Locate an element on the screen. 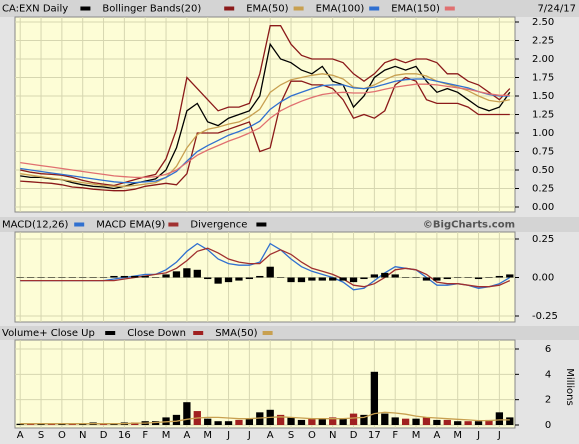 The height and width of the screenshot is (444, 579). legend-label: EMA(50) is located at coordinates (267, 9).